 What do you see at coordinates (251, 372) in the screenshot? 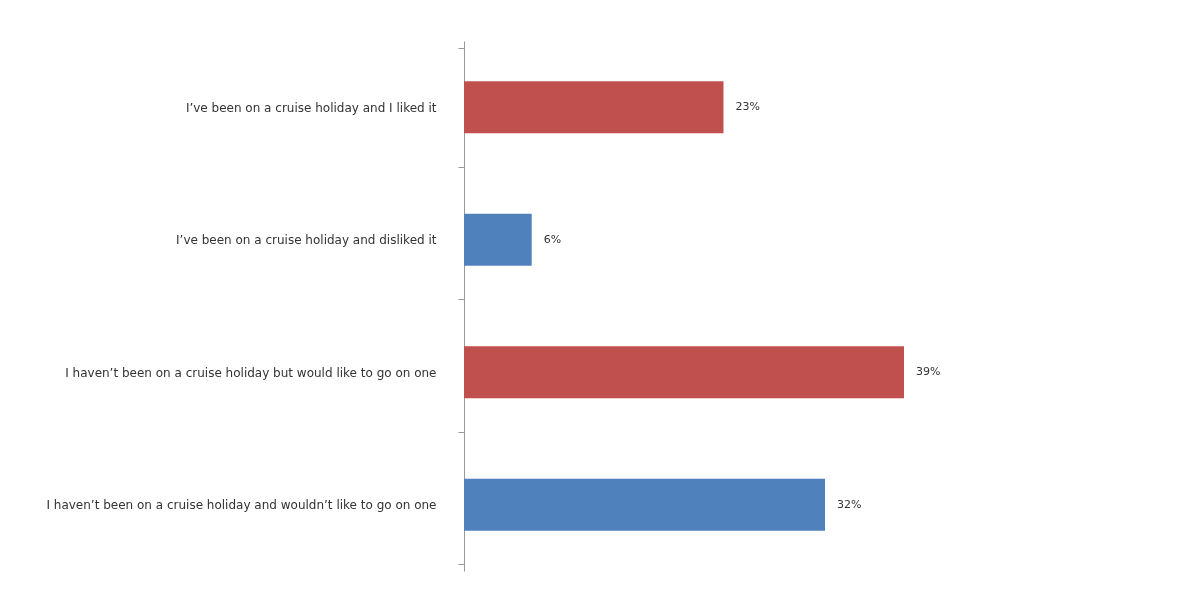
I see `y-tick-label: I haven’t been on a cruise holiday but would like to go on one` at bounding box center [251, 372].